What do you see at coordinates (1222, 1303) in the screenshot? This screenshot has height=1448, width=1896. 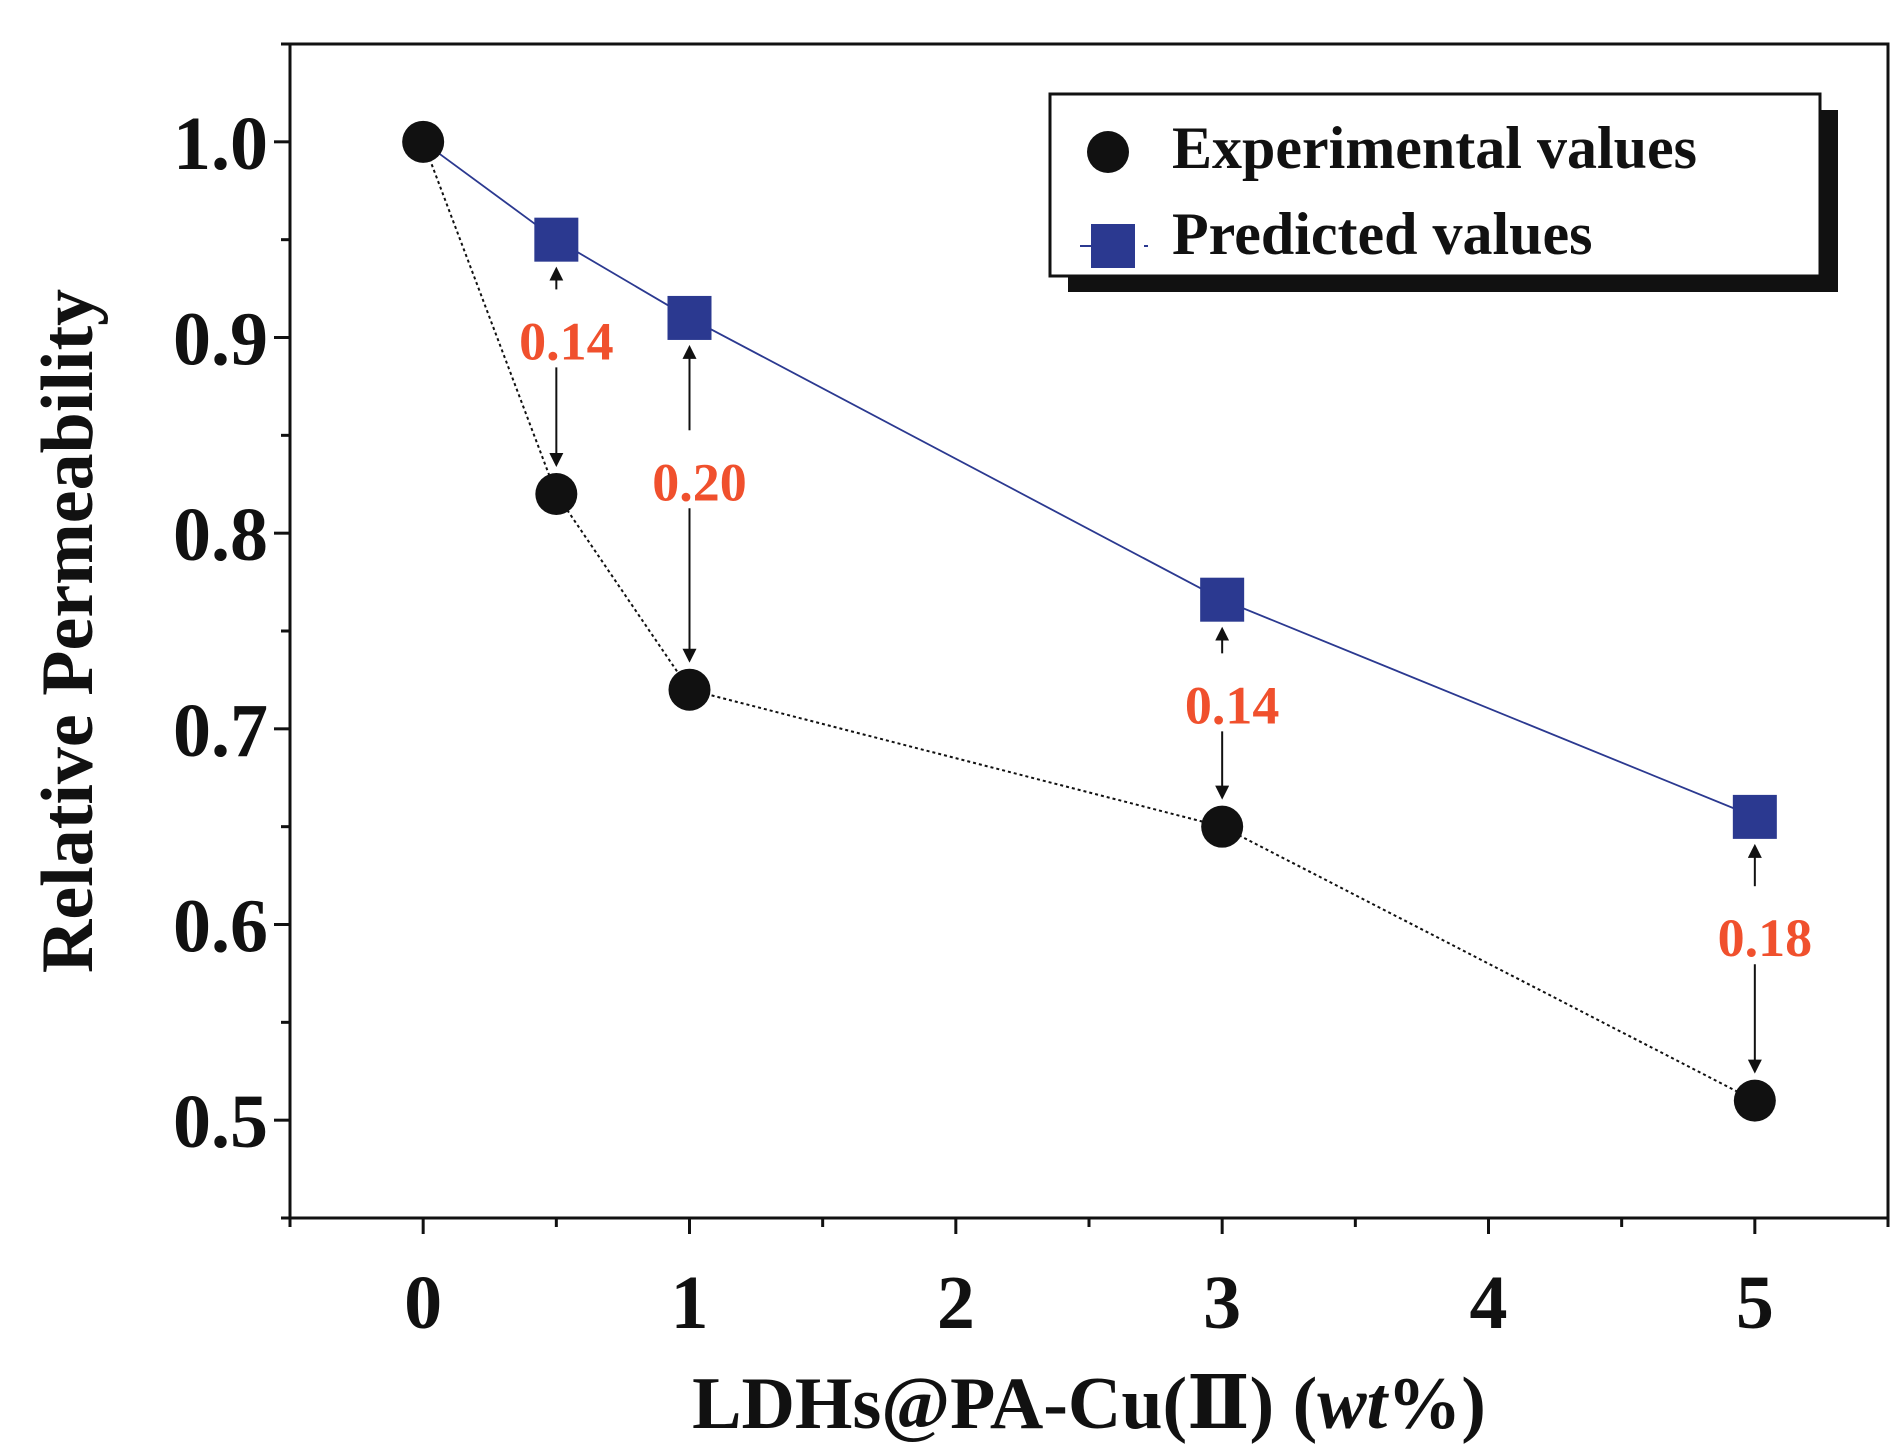 I see `x-tick-label: 3` at bounding box center [1222, 1303].